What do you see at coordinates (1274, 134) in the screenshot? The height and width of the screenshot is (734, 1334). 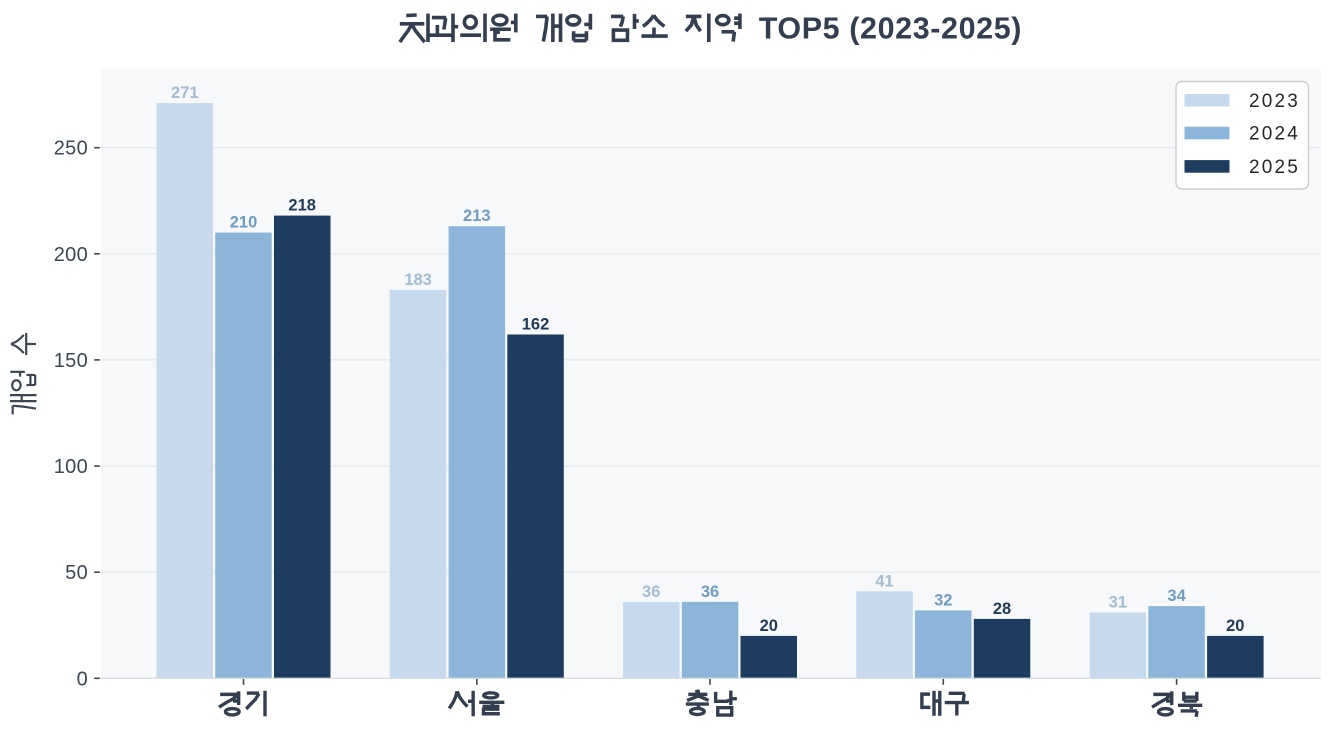 I see `svg-text: 2024` at bounding box center [1274, 134].